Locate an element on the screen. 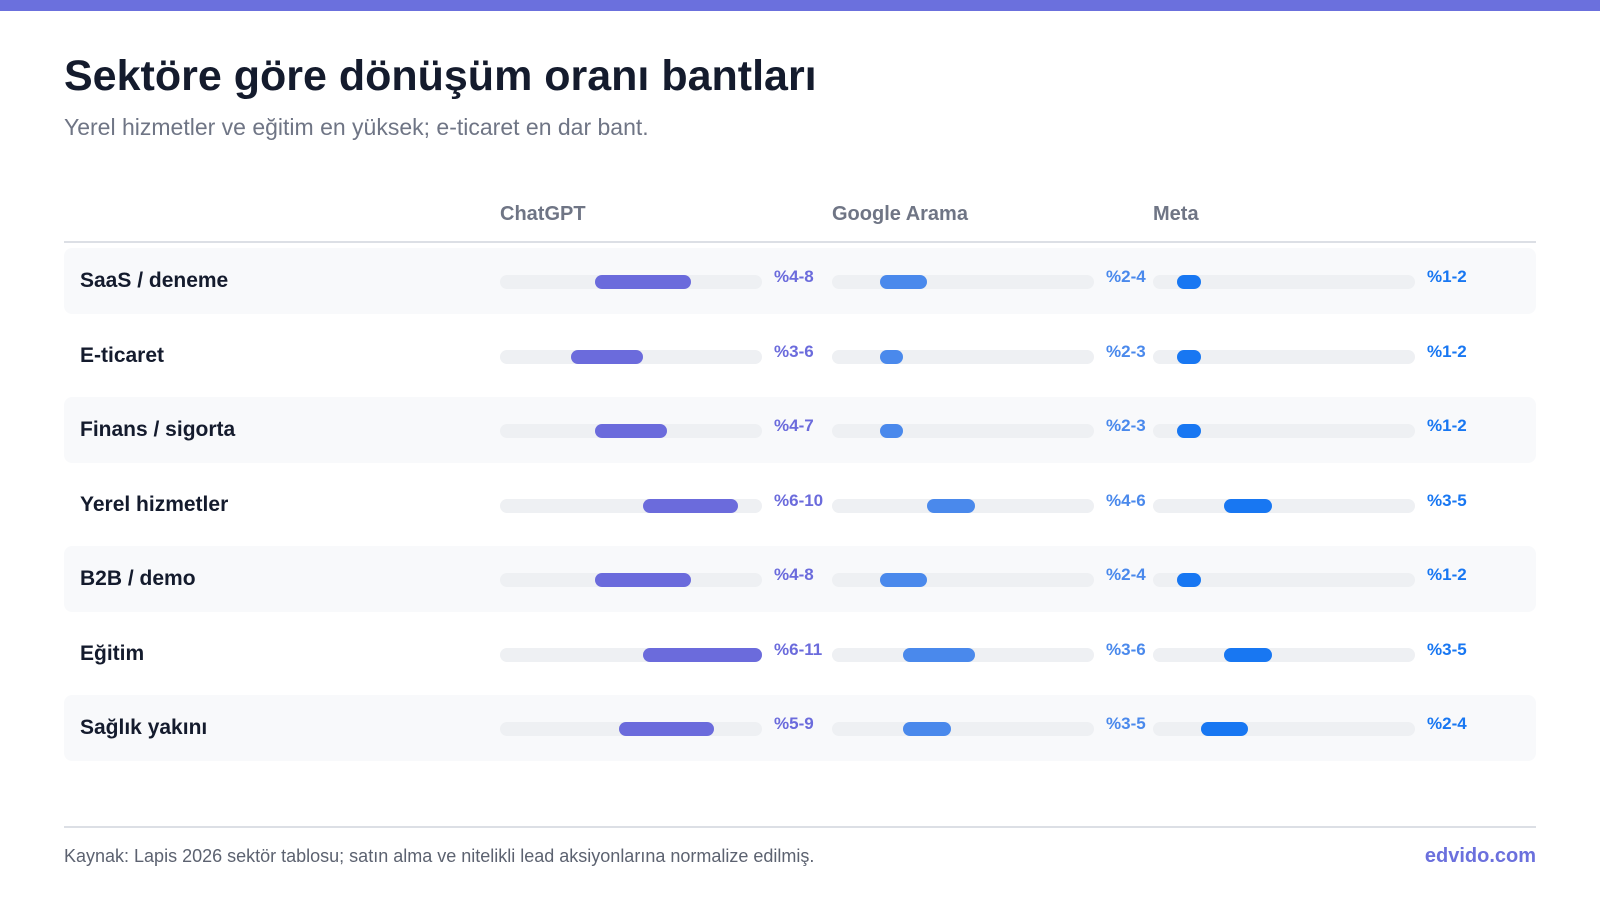  sector-label: SaaS / deneme is located at coordinates (154, 280).